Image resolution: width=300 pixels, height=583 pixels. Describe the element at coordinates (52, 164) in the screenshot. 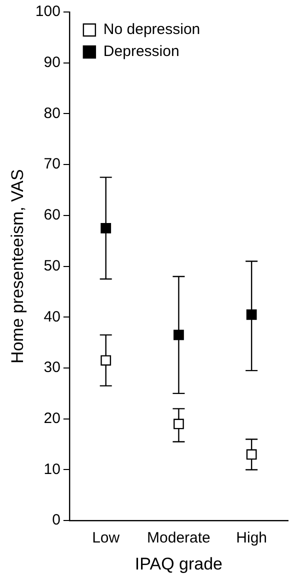

I see `y-tick-label: 70` at that location.